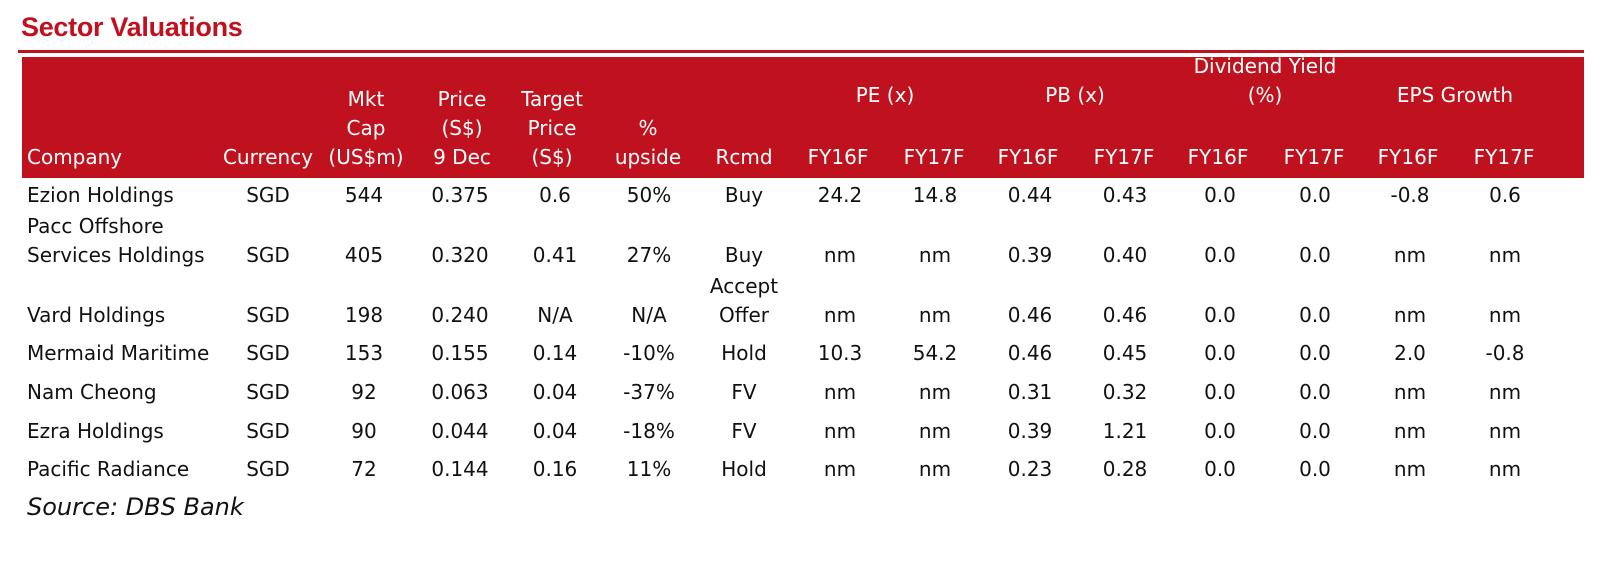 This screenshot has width=1600, height=577. Describe the element at coordinates (555, 255) in the screenshot. I see `cell-target-price: 0.41` at that location.